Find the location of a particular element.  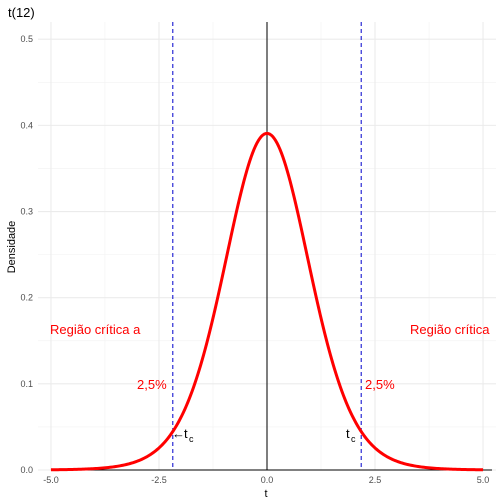

x-tick-label-2: 0.0 is located at coordinates (267, 480).